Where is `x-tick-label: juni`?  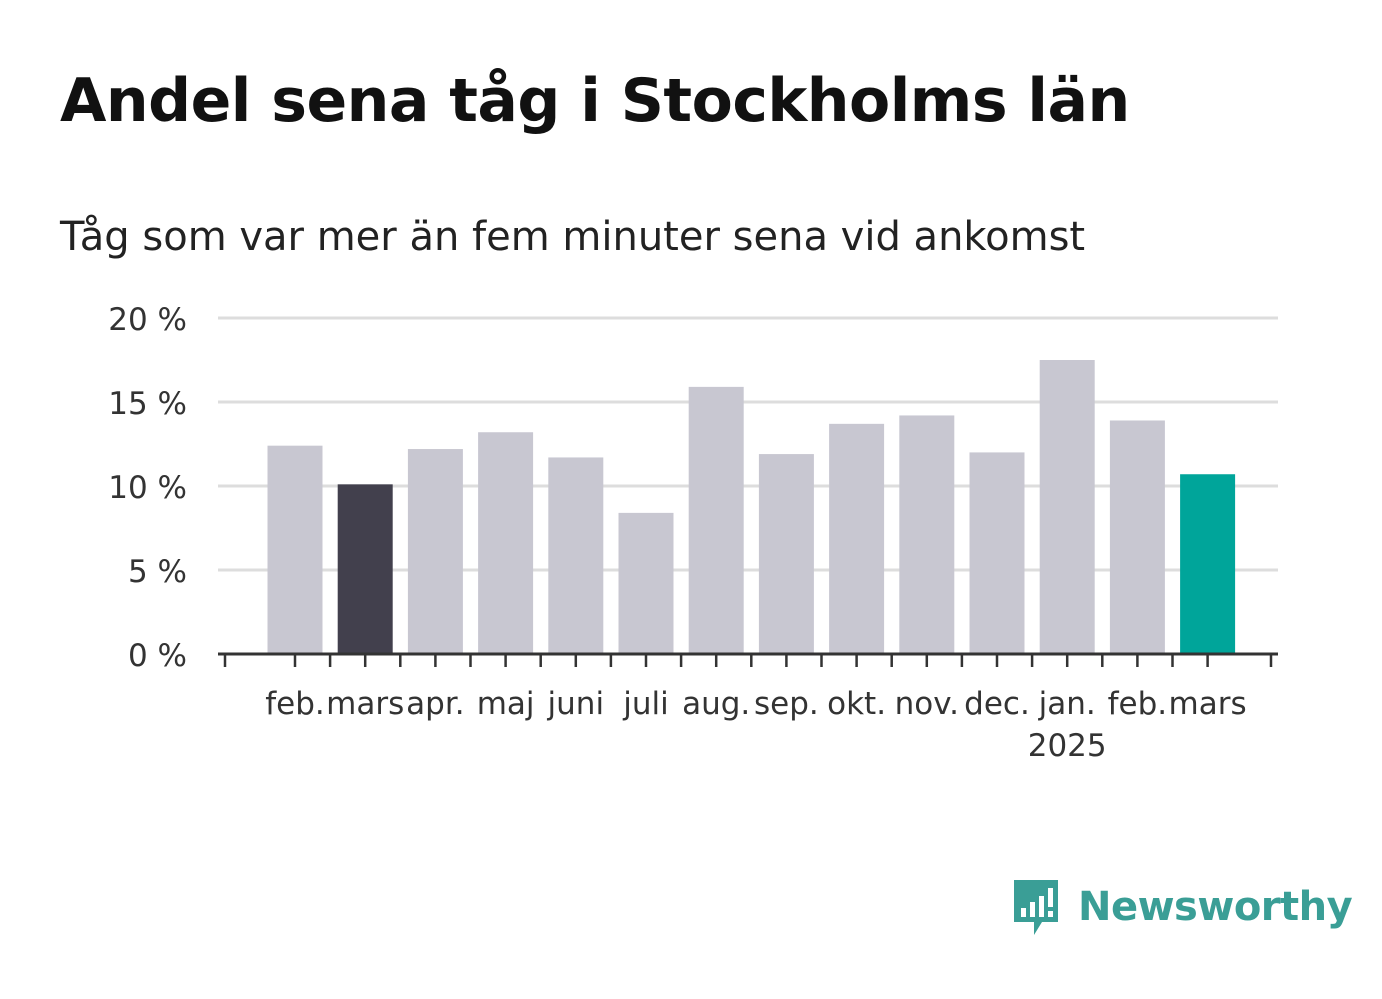
x-tick-label: juni is located at coordinates (576, 704).